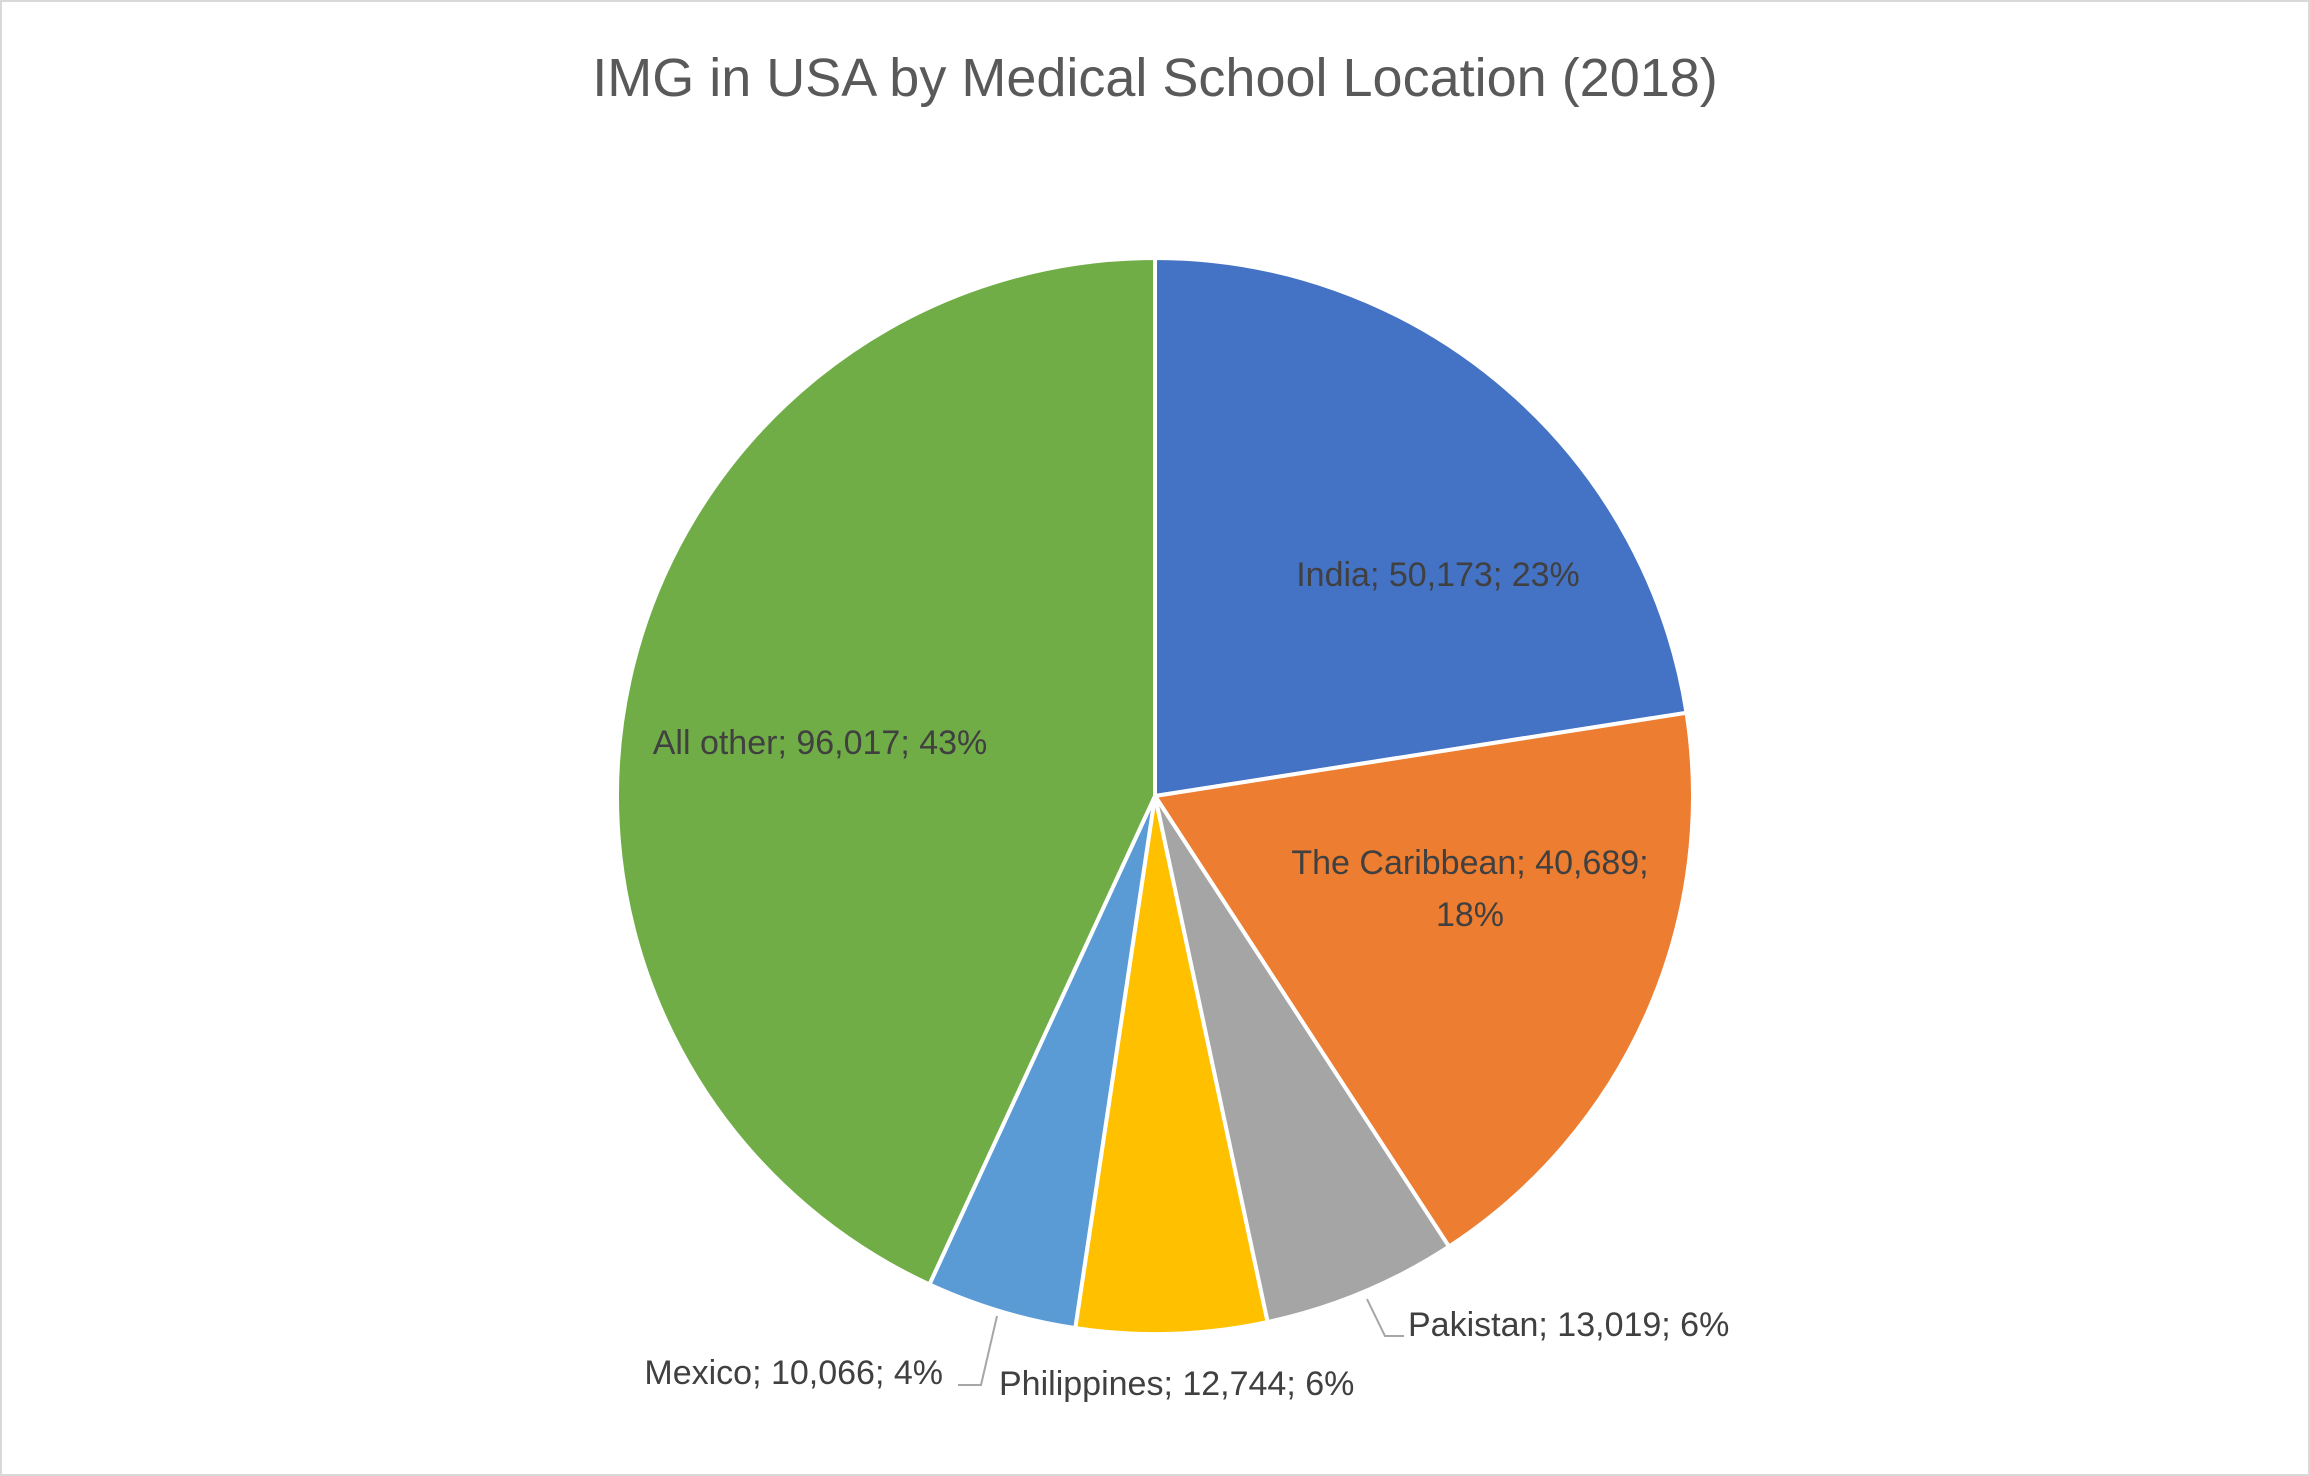 The width and height of the screenshot is (2310, 1476). Describe the element at coordinates (1421, 527) in the screenshot. I see `pie-slice-india` at that location.